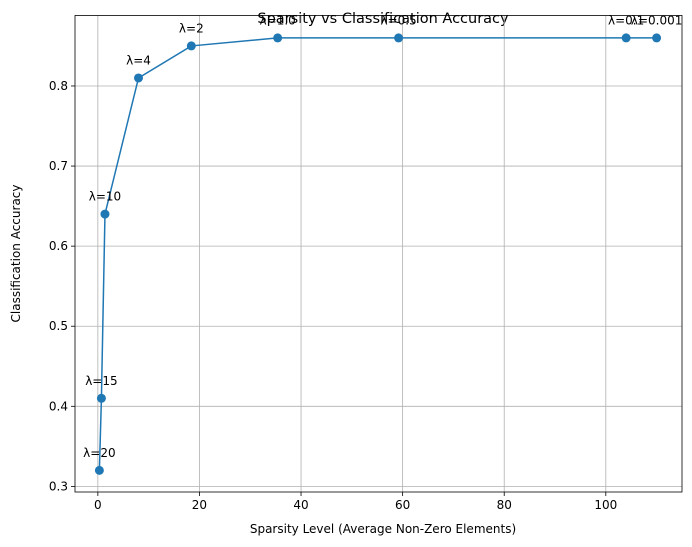  I want to click on point-label: λ=0.001, so click(657, 20).